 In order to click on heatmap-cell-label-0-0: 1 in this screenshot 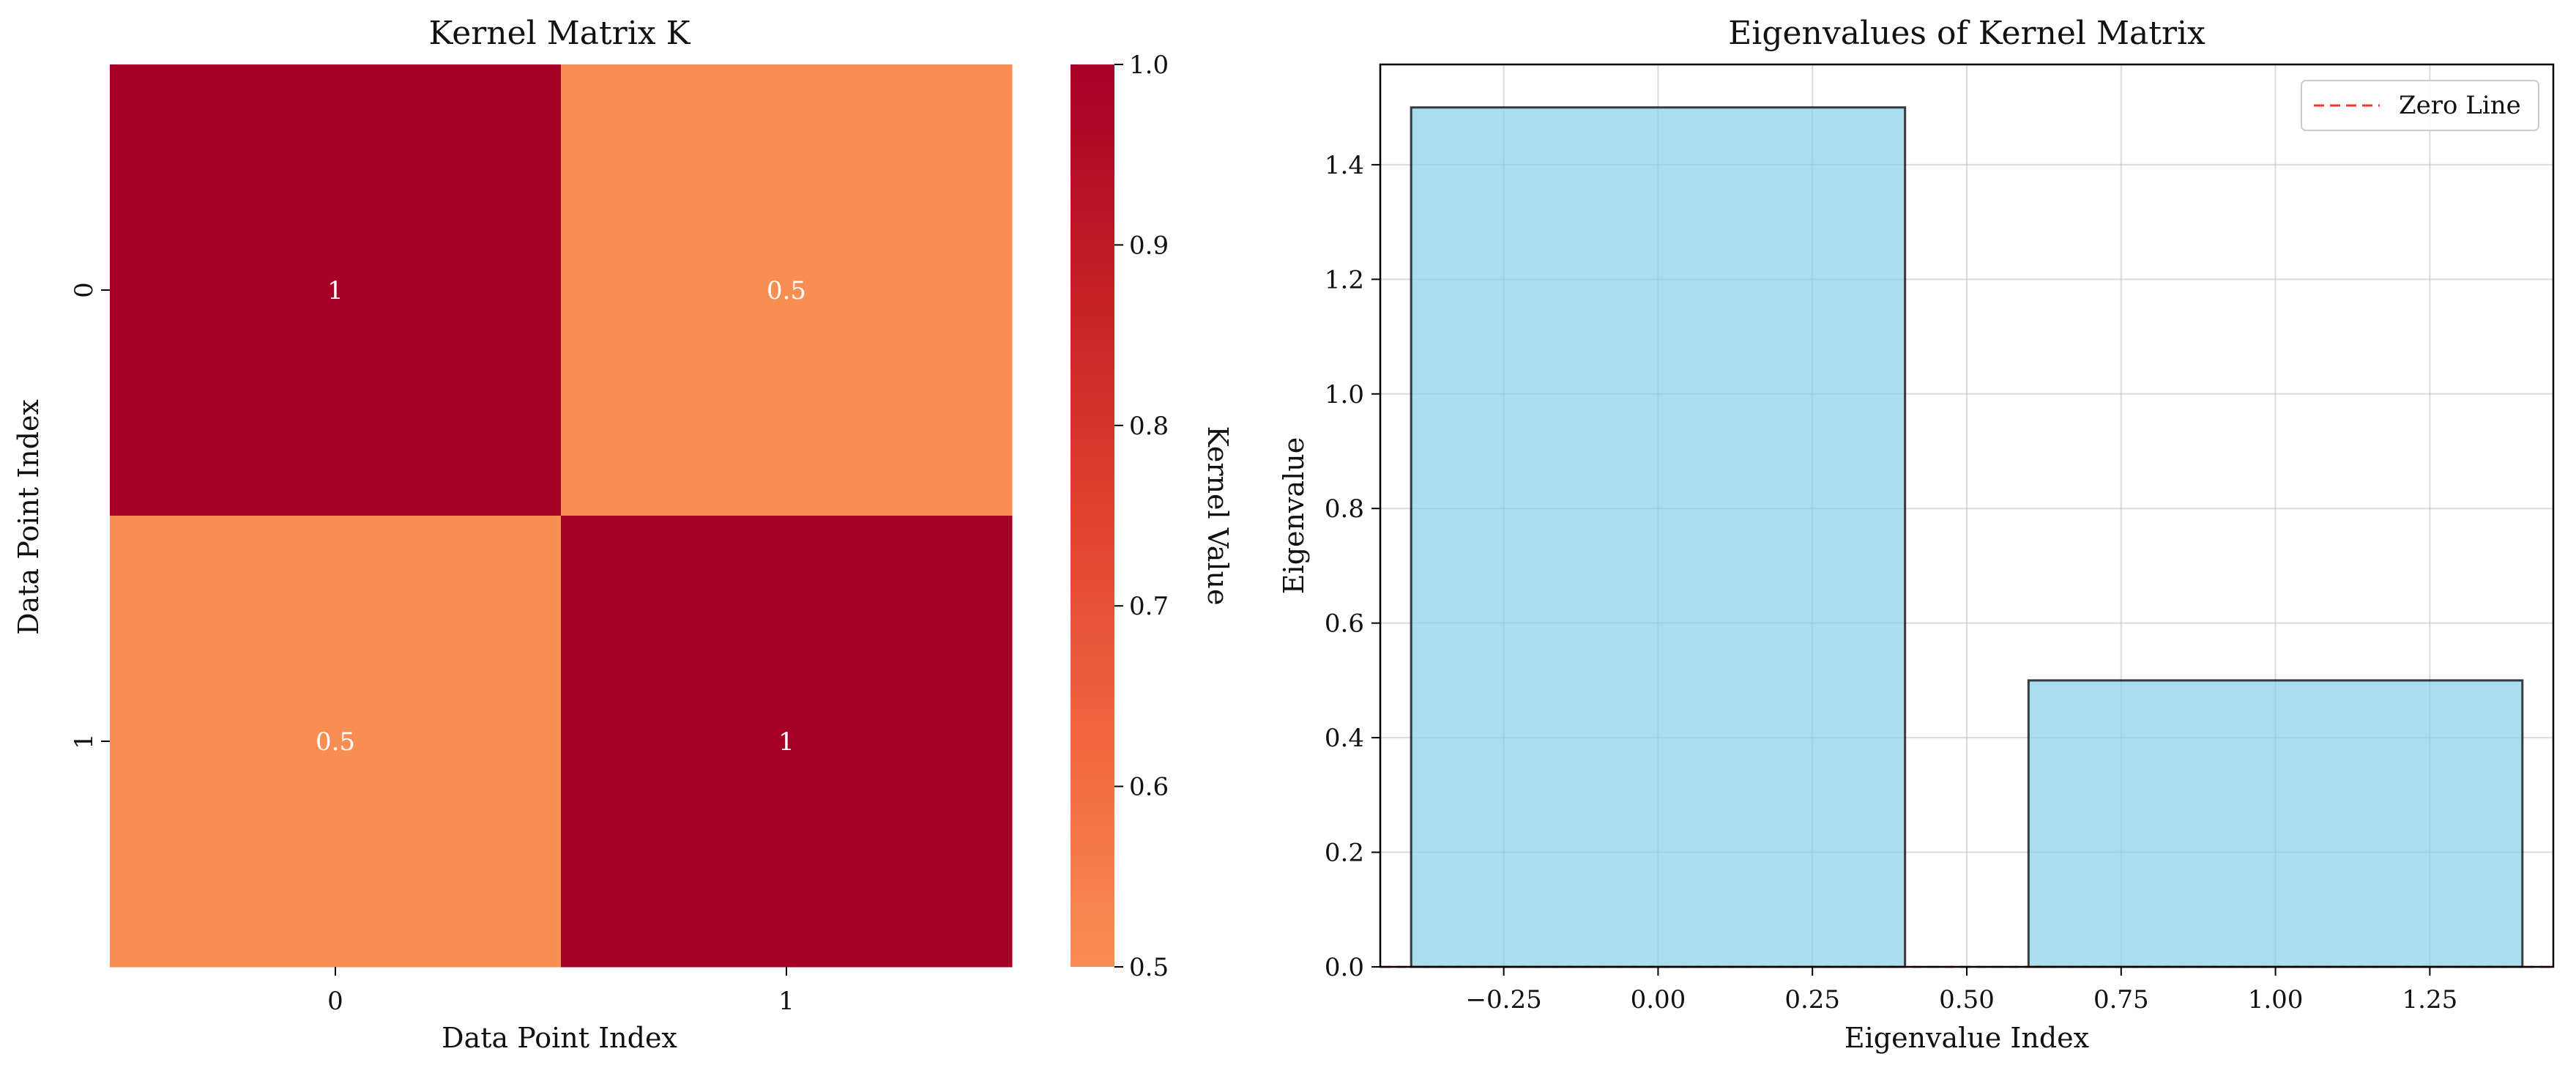, I will do `click(335, 290)`.